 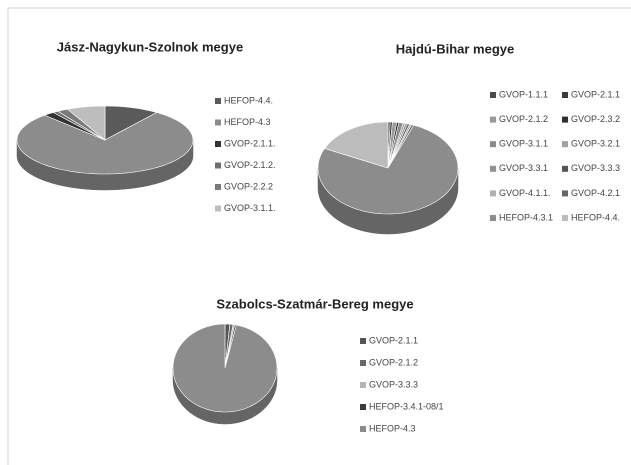 What do you see at coordinates (455, 48) in the screenshot?
I see `chart-title: Hajdú-Bihar megye` at bounding box center [455, 48].